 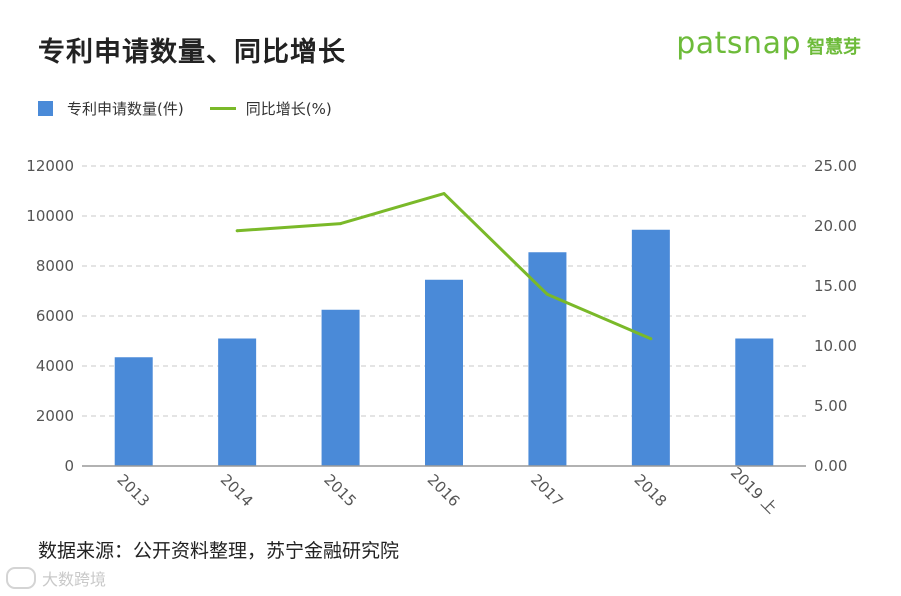 What do you see at coordinates (835, 346) in the screenshot?
I see `right-tick-label: 10.00` at bounding box center [835, 346].